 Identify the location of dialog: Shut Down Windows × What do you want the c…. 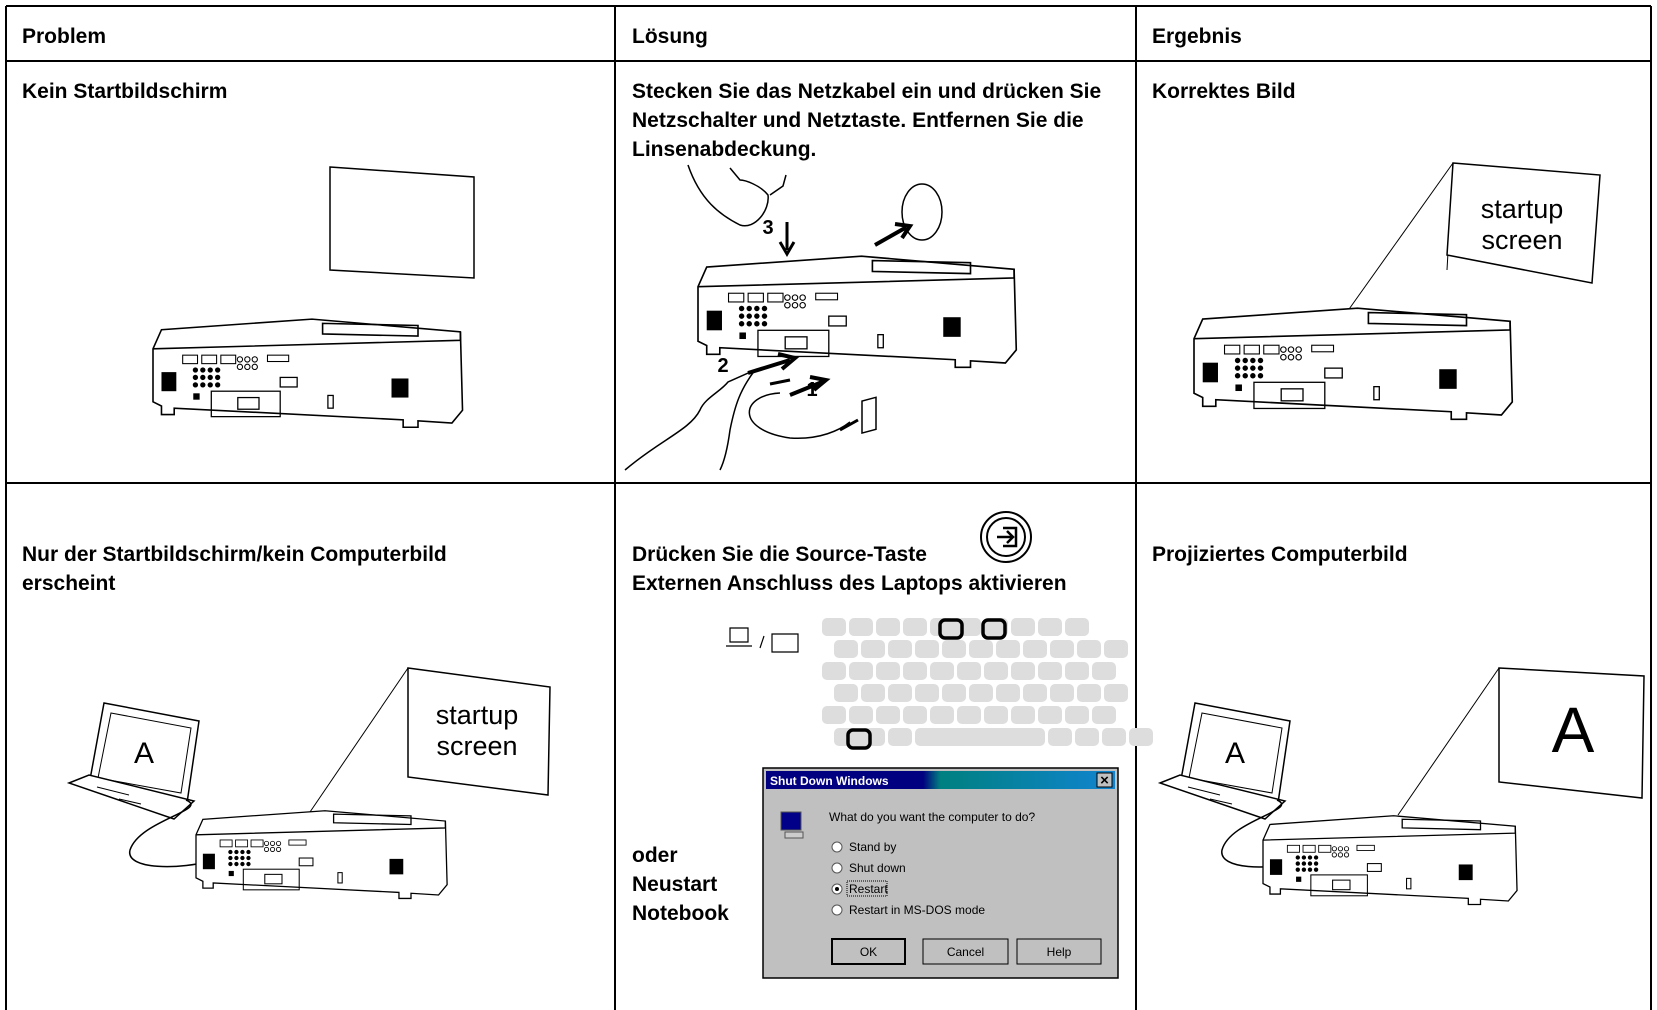
(940, 873).